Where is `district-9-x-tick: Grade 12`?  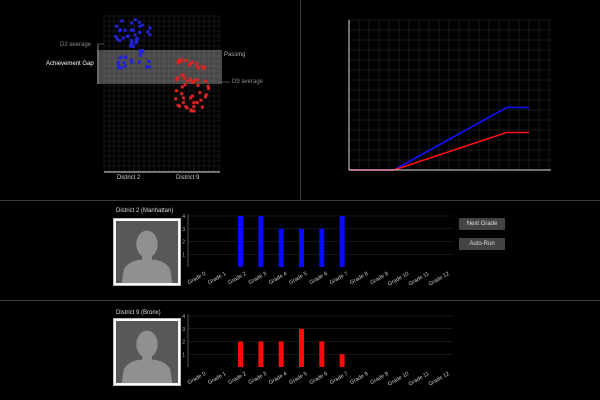 district-9-x-tick: Grade 12 is located at coordinates (439, 379).